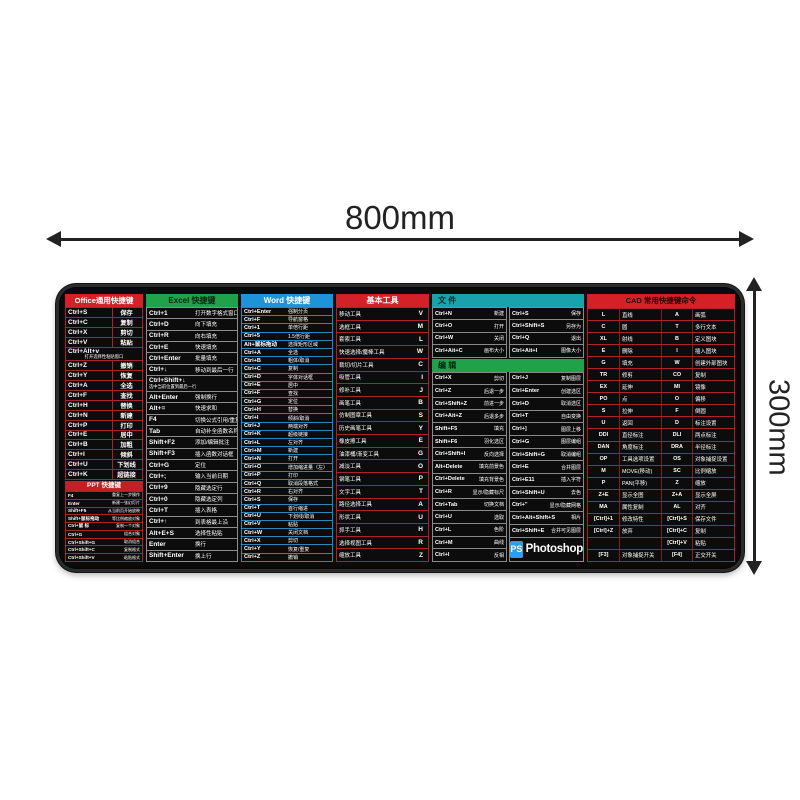 The height and width of the screenshot is (800, 800). Describe the element at coordinates (303, 484) in the screenshot. I see `shortcut-label: 取消段落格式` at that location.